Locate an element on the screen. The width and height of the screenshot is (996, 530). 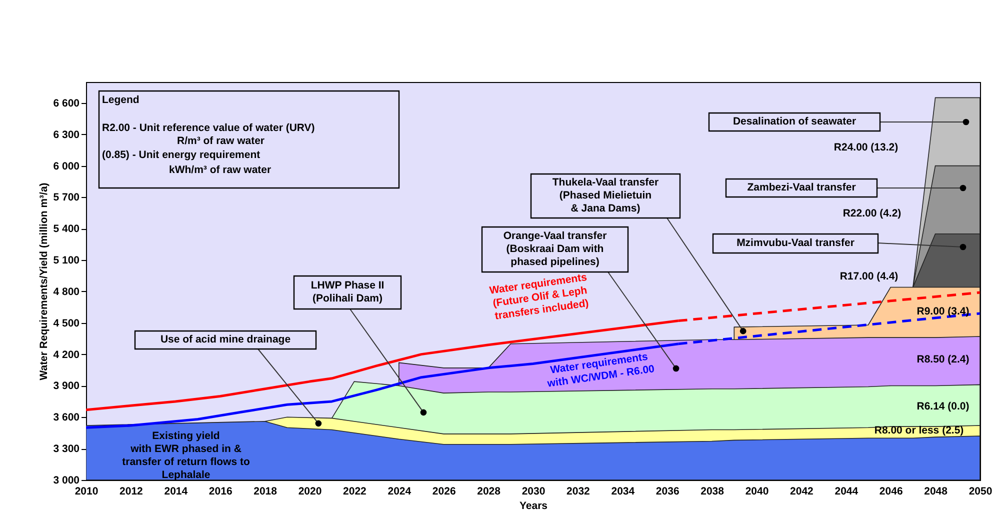
x-tick-label: 2042 is located at coordinates (802, 492).